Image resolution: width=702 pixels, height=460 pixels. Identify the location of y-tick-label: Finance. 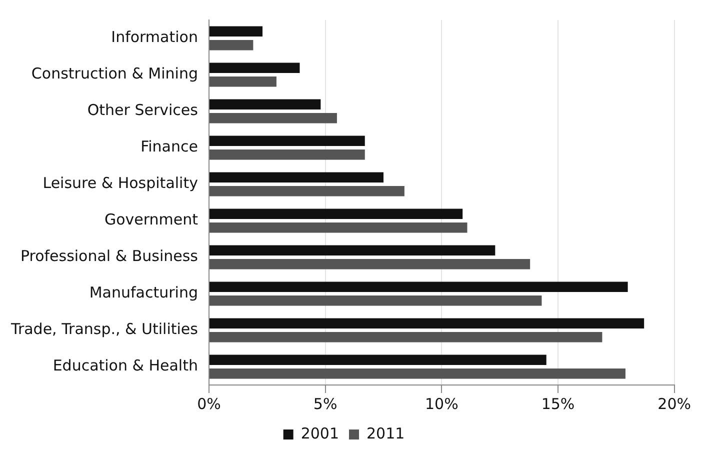
(169, 147).